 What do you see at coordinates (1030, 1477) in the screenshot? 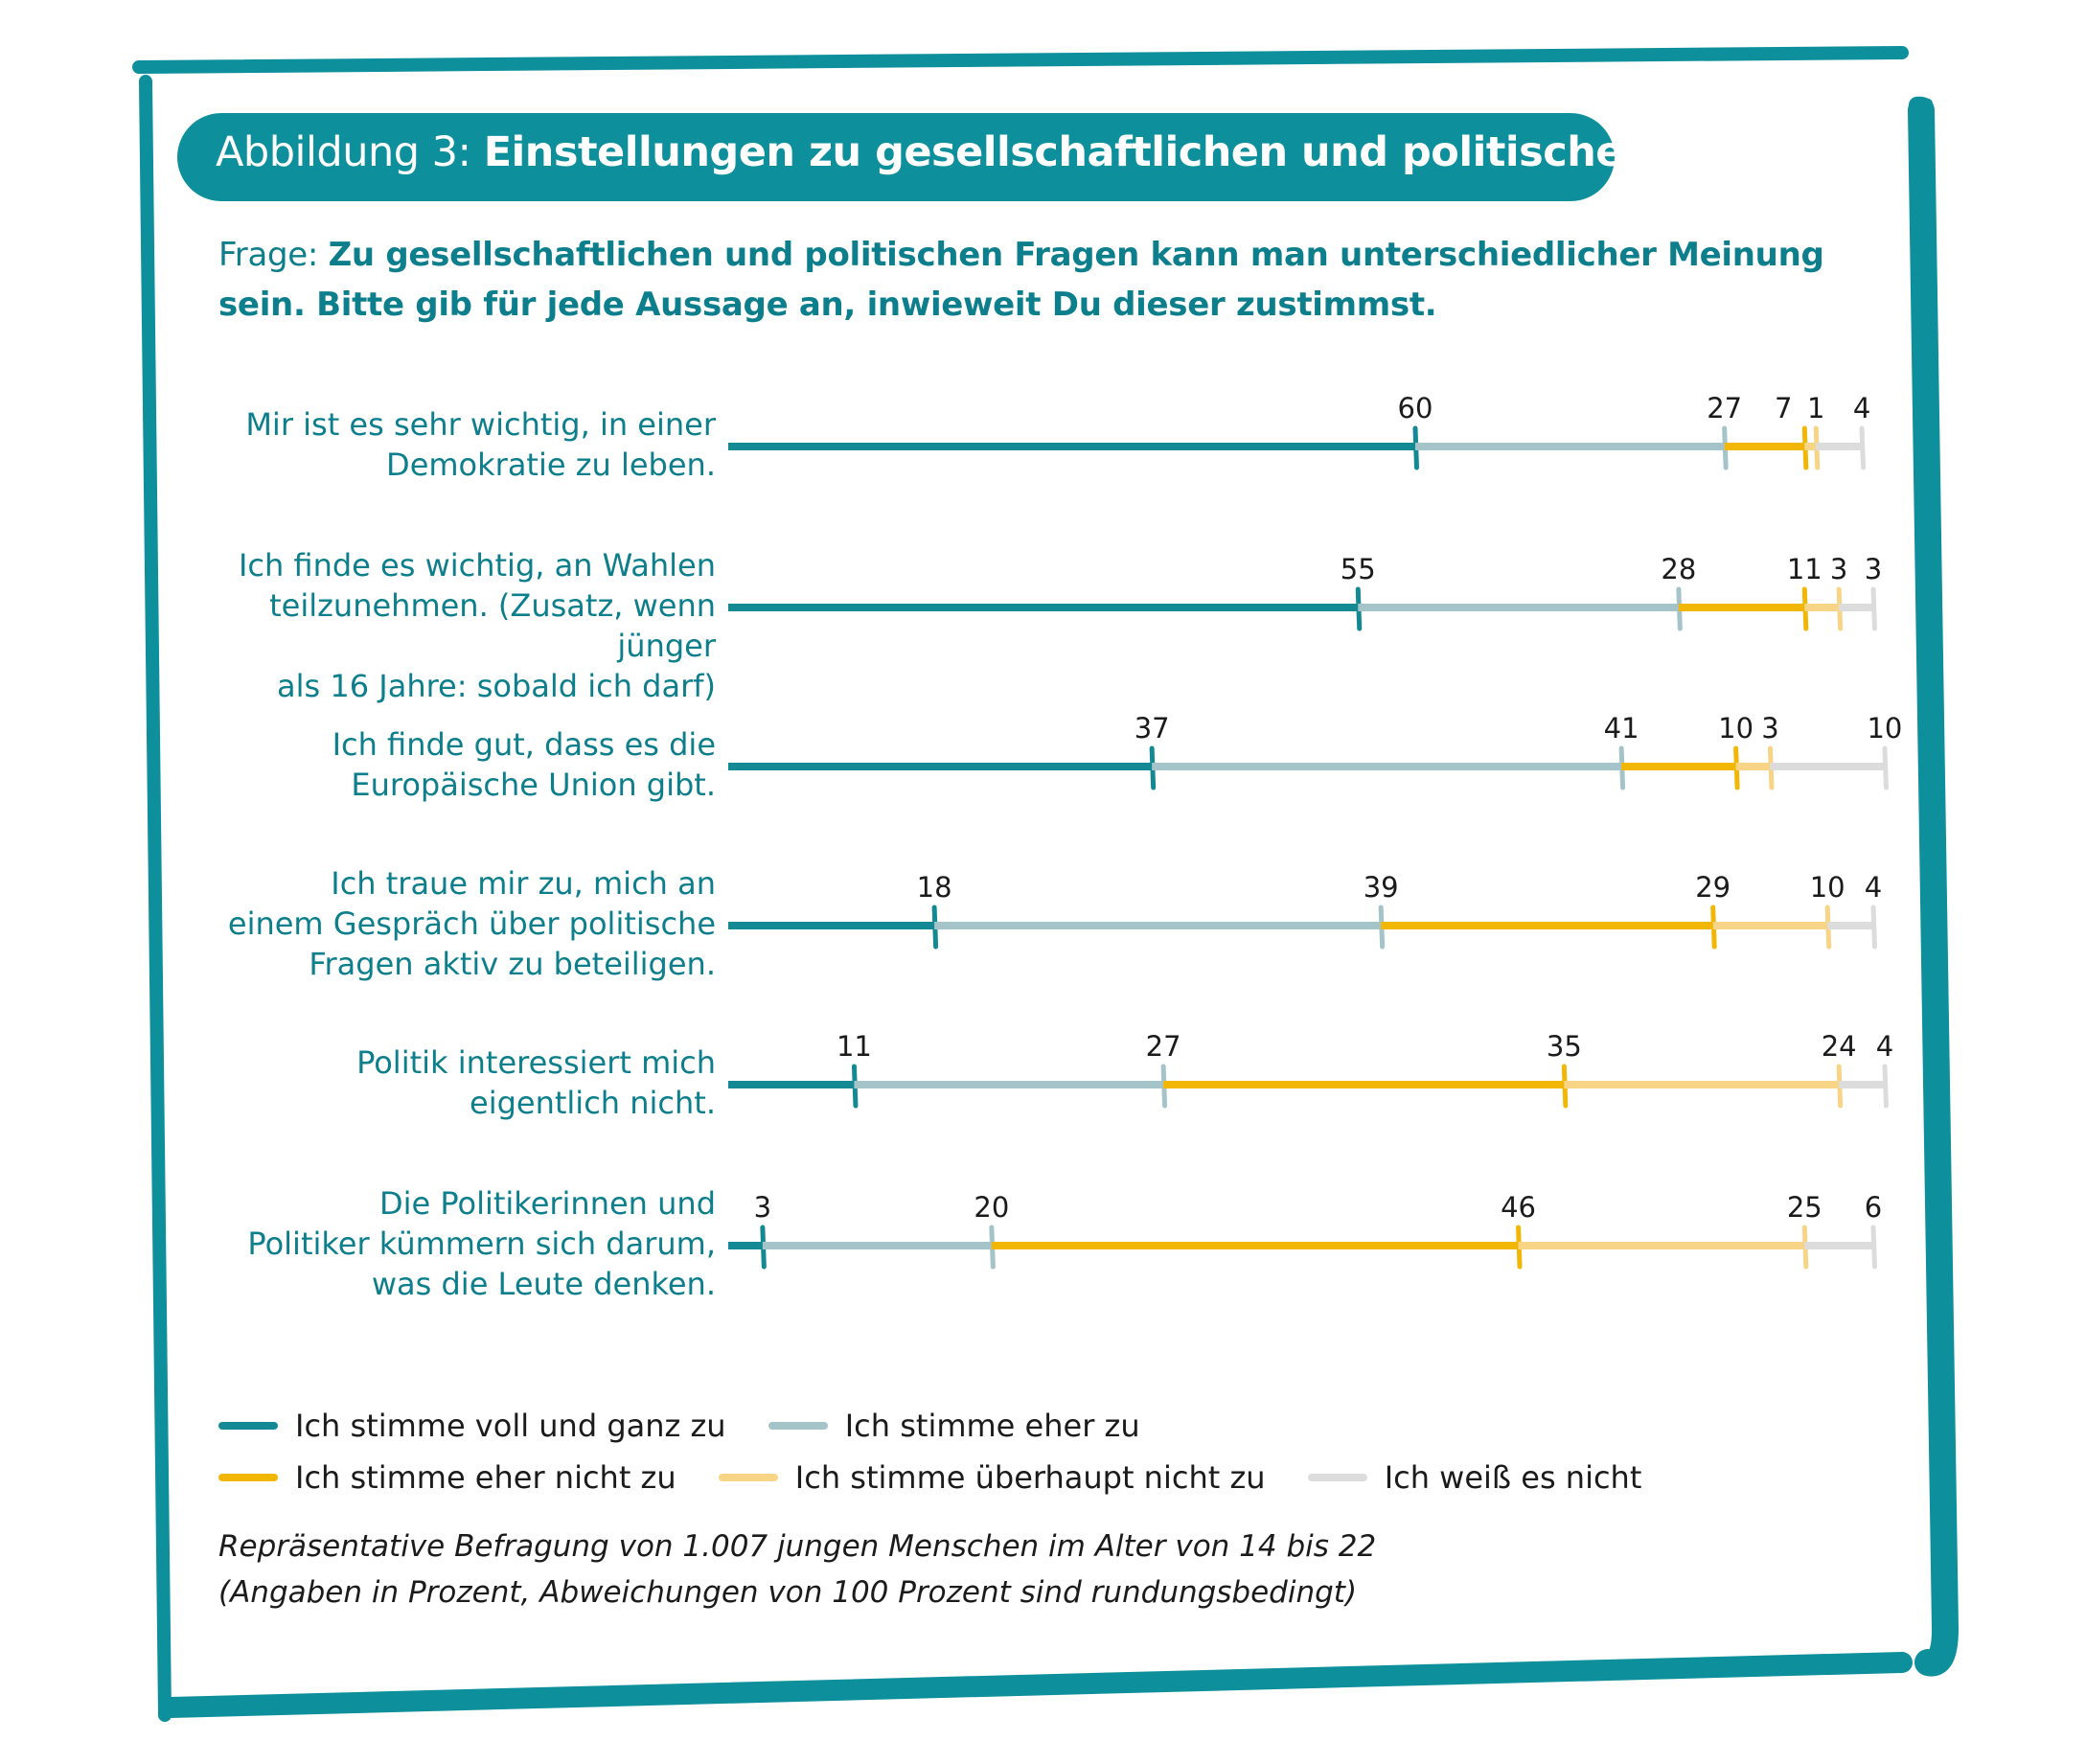
I see `legend-label-ueberhaupt-nicht: Ich stimme überhaupt nicht zu` at bounding box center [1030, 1477].